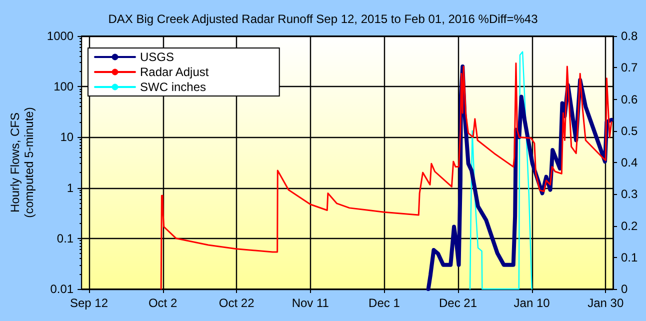 This screenshot has height=321, width=646. I want to click on x-tick-label: Jan 30, so click(606, 303).